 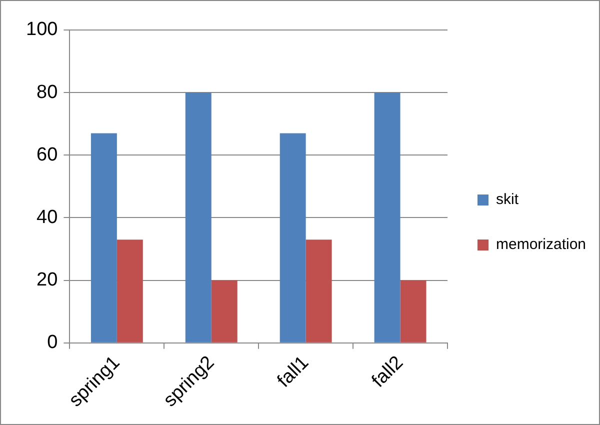 What do you see at coordinates (47, 279) in the screenshot?
I see `y-tick-label: 20` at bounding box center [47, 279].